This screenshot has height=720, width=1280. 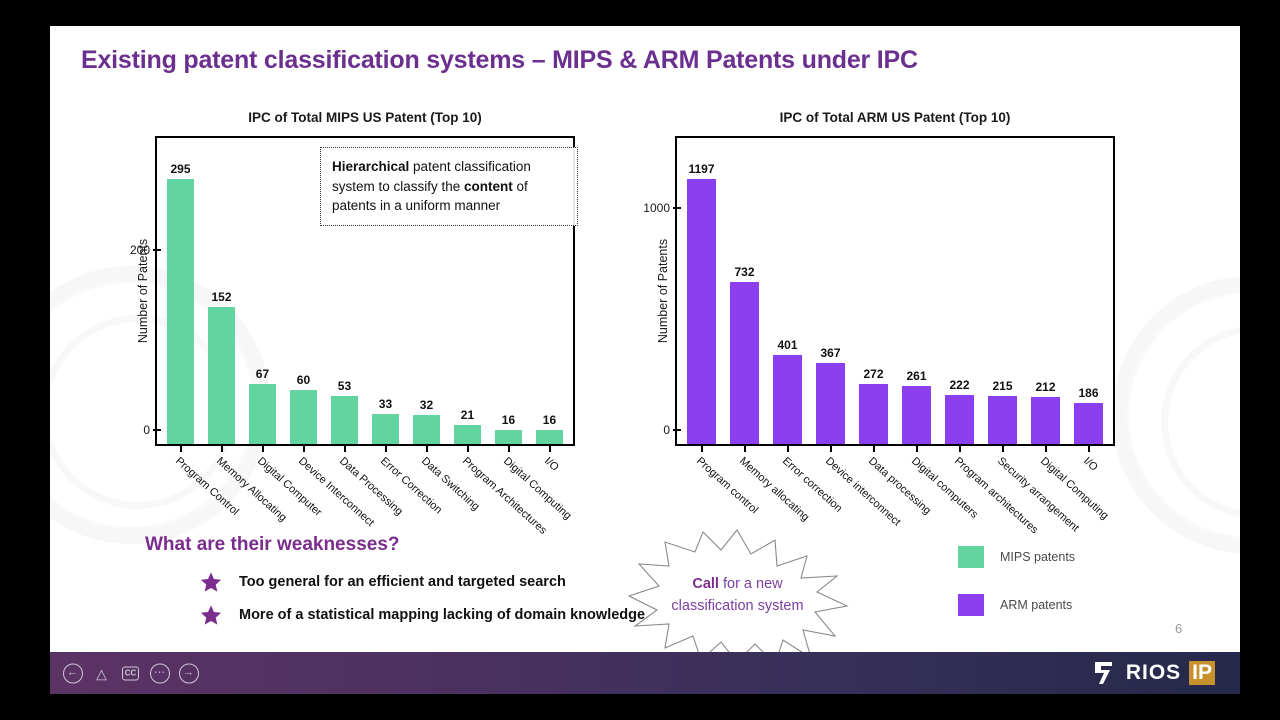 I want to click on bar-value-label: 1197, so click(x=701, y=168).